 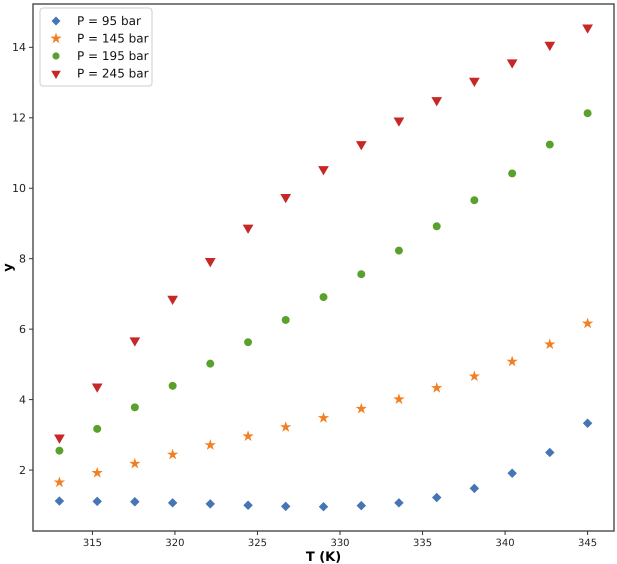 What do you see at coordinates (109, 21) in the screenshot?
I see `legend-label: P = 95 bar` at bounding box center [109, 21].